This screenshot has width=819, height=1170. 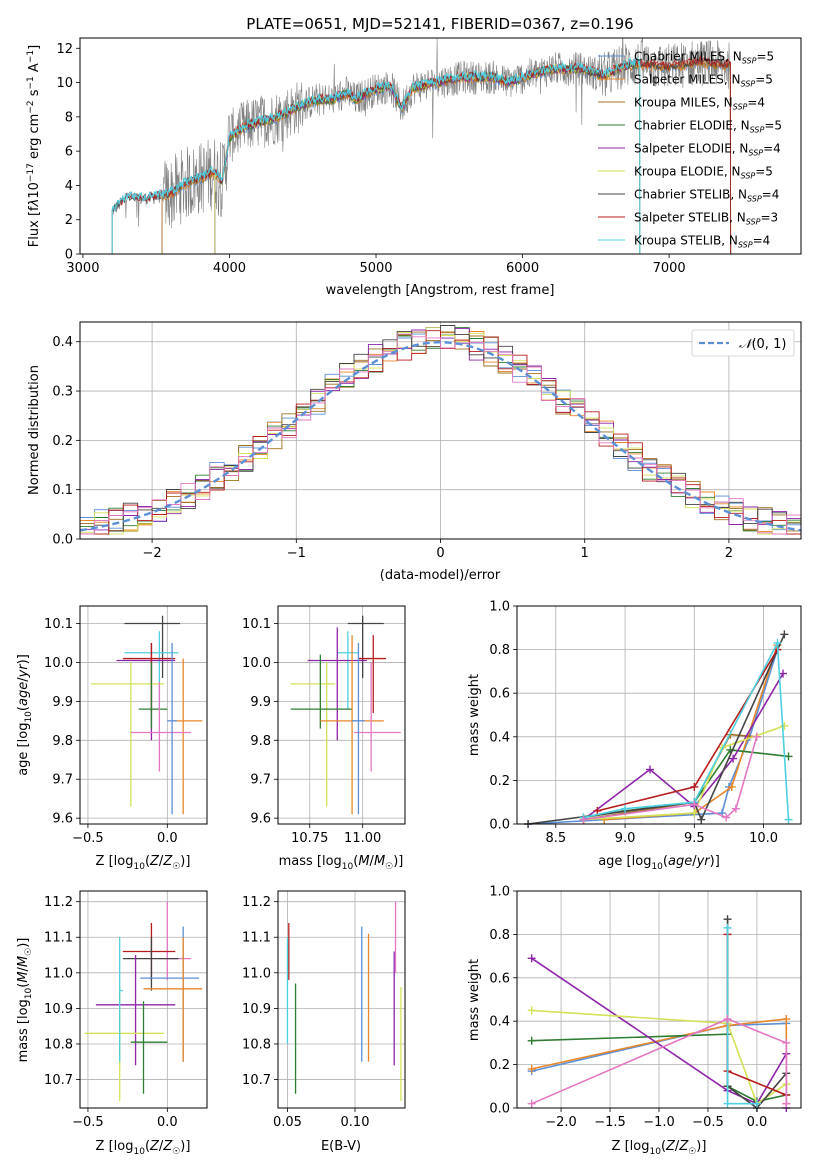 I want to click on spectrum-plot-area, so click(x=421, y=146).